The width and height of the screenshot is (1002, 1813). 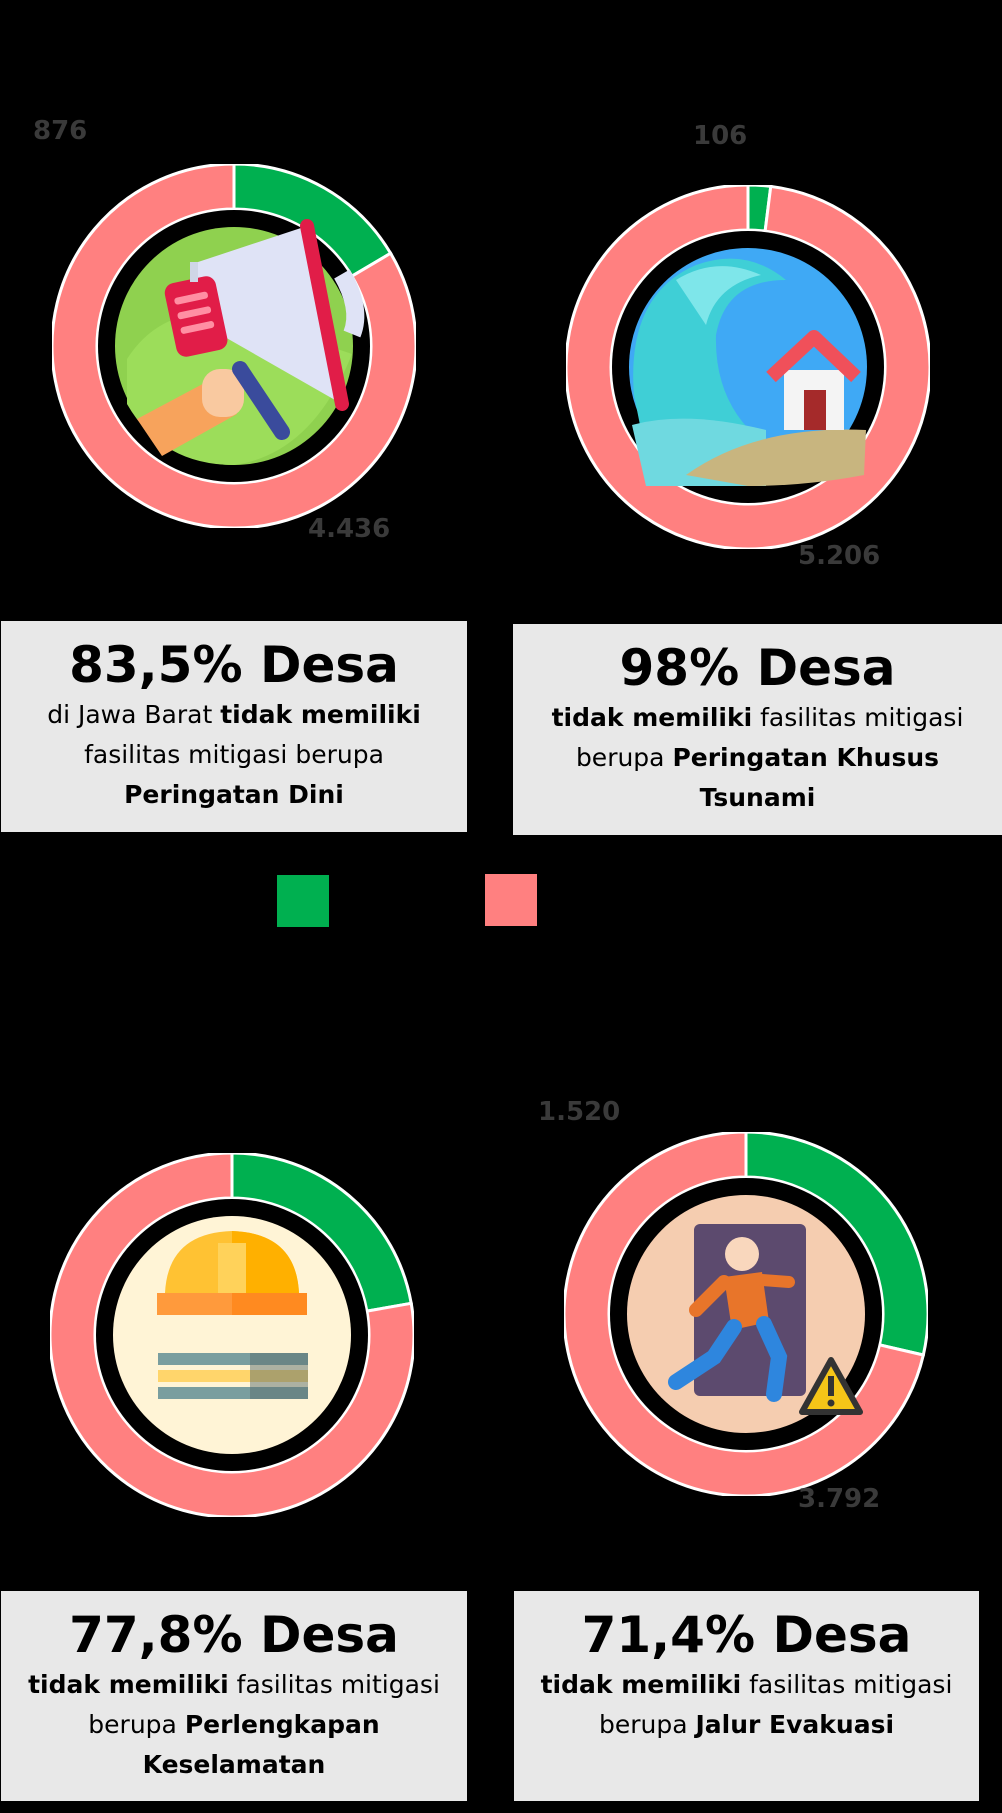 What do you see at coordinates (795, 1724) in the screenshot?
I see `description-emphasis: Jalur Evakuasi` at bounding box center [795, 1724].